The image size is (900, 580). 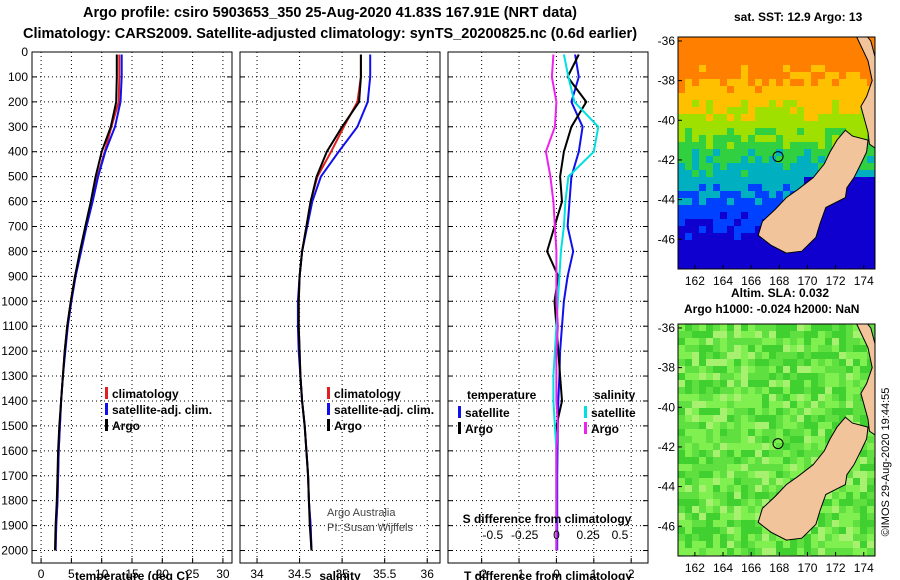 I want to click on x-axis-label: salinity, so click(x=340, y=574).